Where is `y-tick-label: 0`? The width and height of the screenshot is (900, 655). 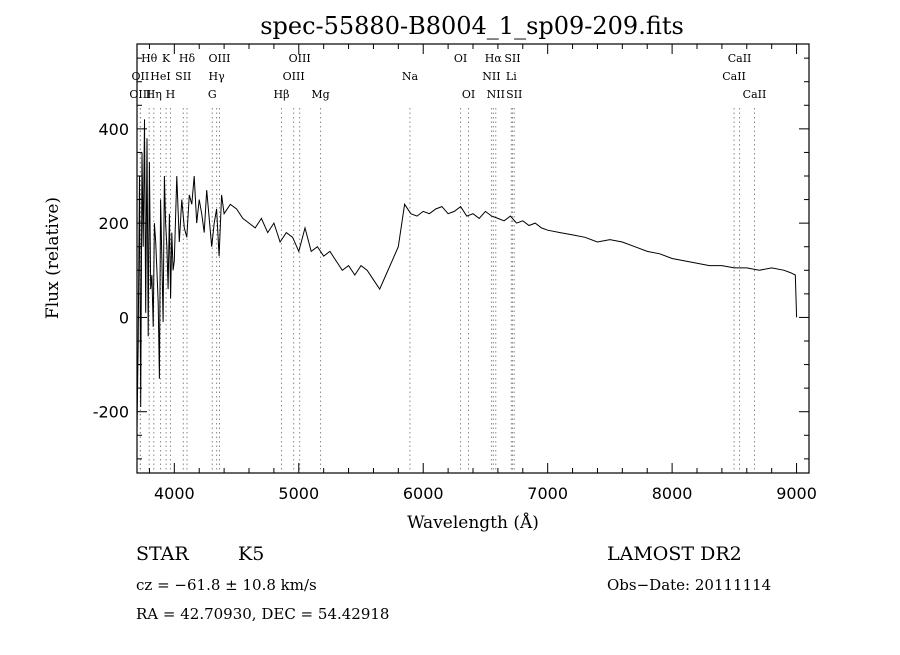 y-tick-label: 0 is located at coordinates (124, 317).